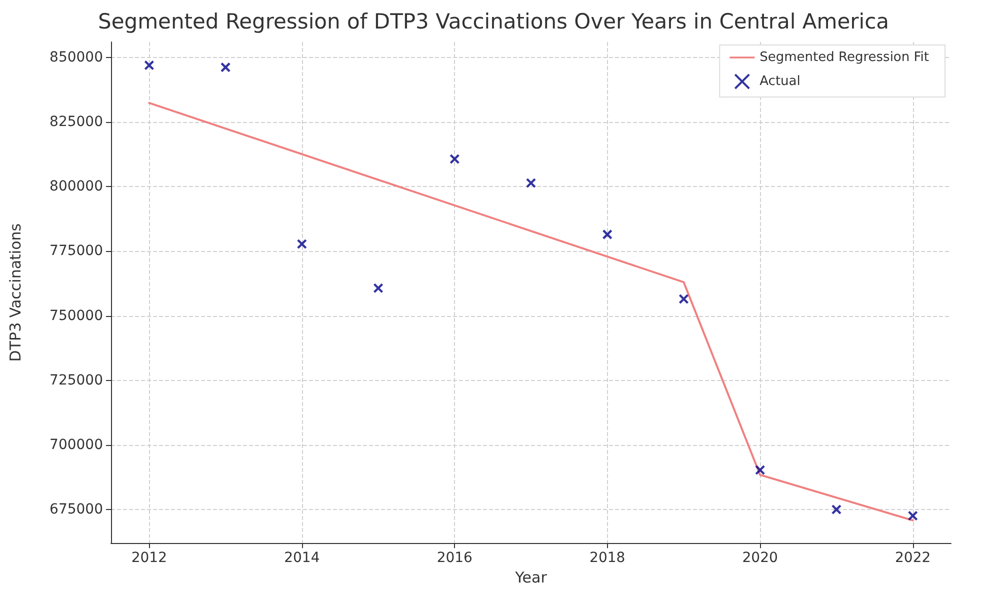 Image resolution: width=987 pixels, height=590 pixels. What do you see at coordinates (76, 444) in the screenshot?
I see `y-tick-label: 700000` at bounding box center [76, 444].